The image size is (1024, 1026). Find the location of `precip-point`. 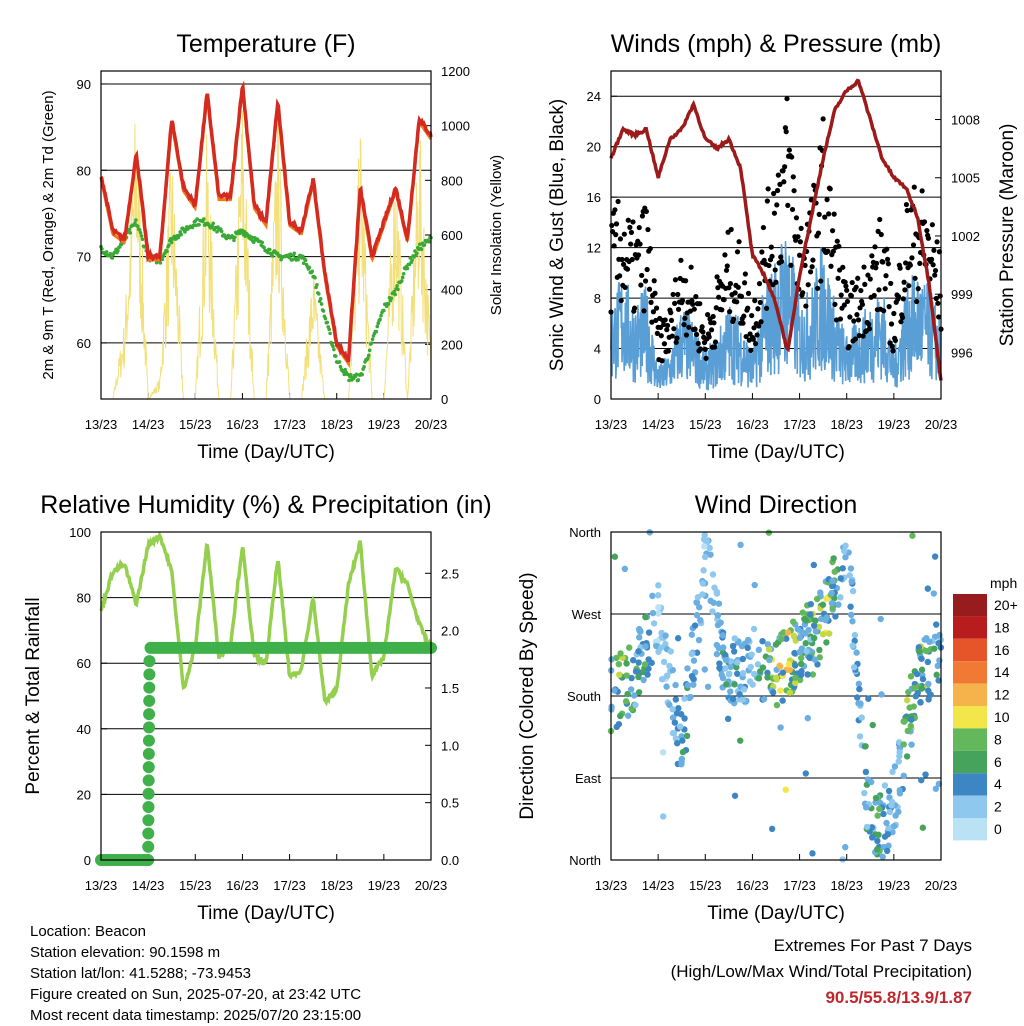

precip-point is located at coordinates (149, 674).